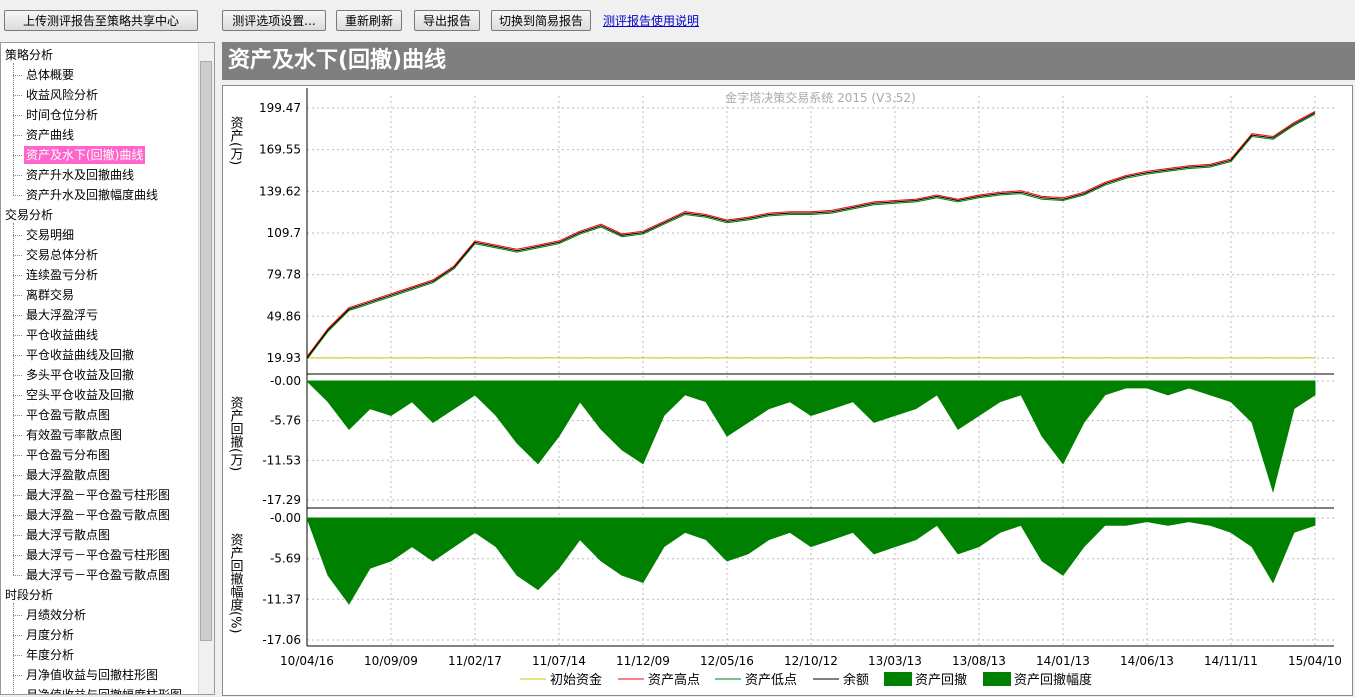 Image resolution: width=1355 pixels, height=697 pixels. Describe the element at coordinates (1053, 680) in the screenshot. I see `legend-label: 资产回撤幅度` at that location.